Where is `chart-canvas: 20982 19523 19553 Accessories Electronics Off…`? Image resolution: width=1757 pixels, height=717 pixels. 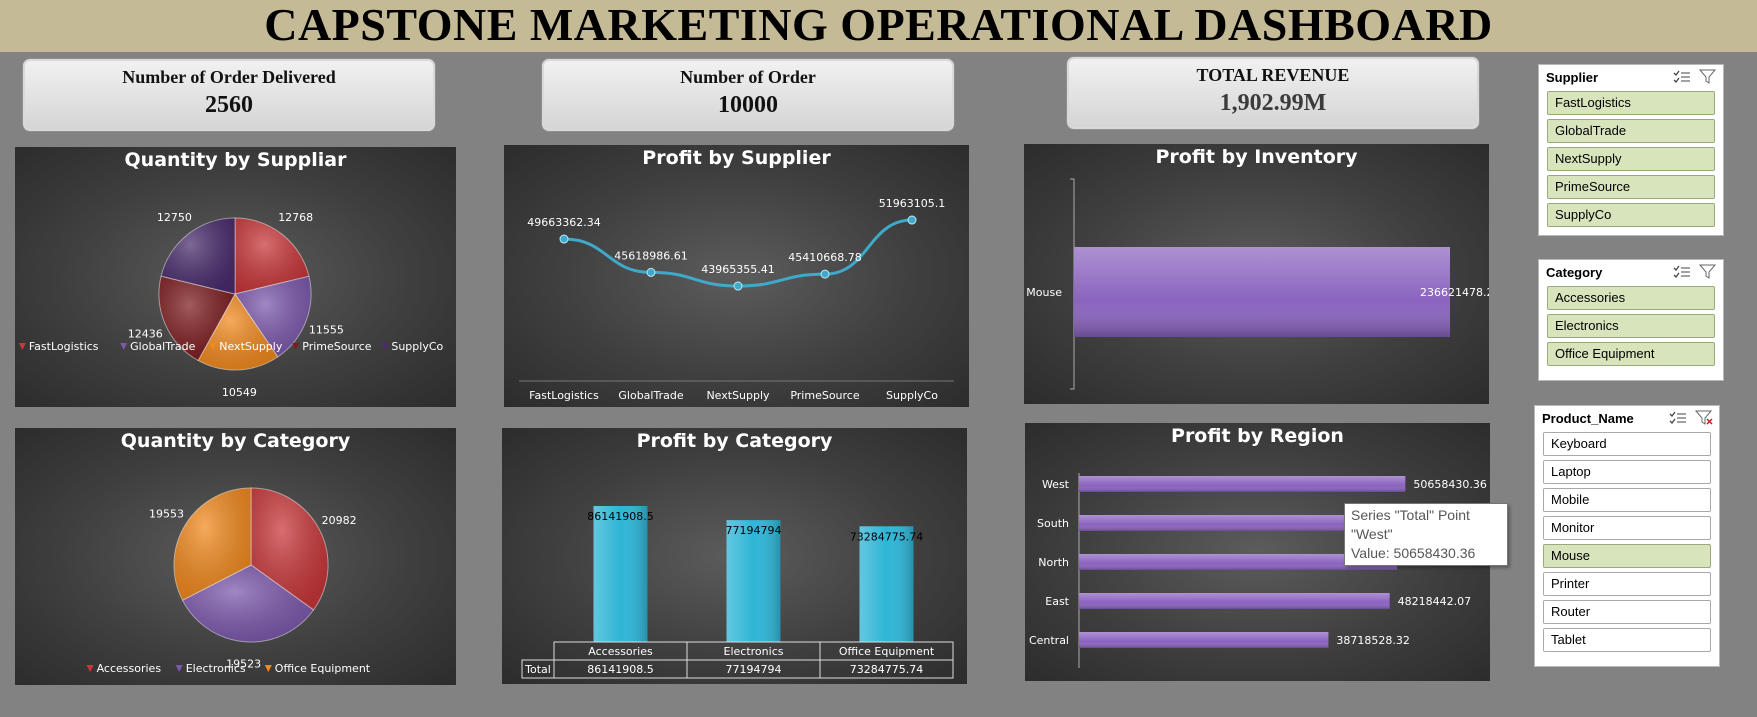 chart-canvas: 20982 19523 19553 Accessories Electronics Off… is located at coordinates (228, 581).